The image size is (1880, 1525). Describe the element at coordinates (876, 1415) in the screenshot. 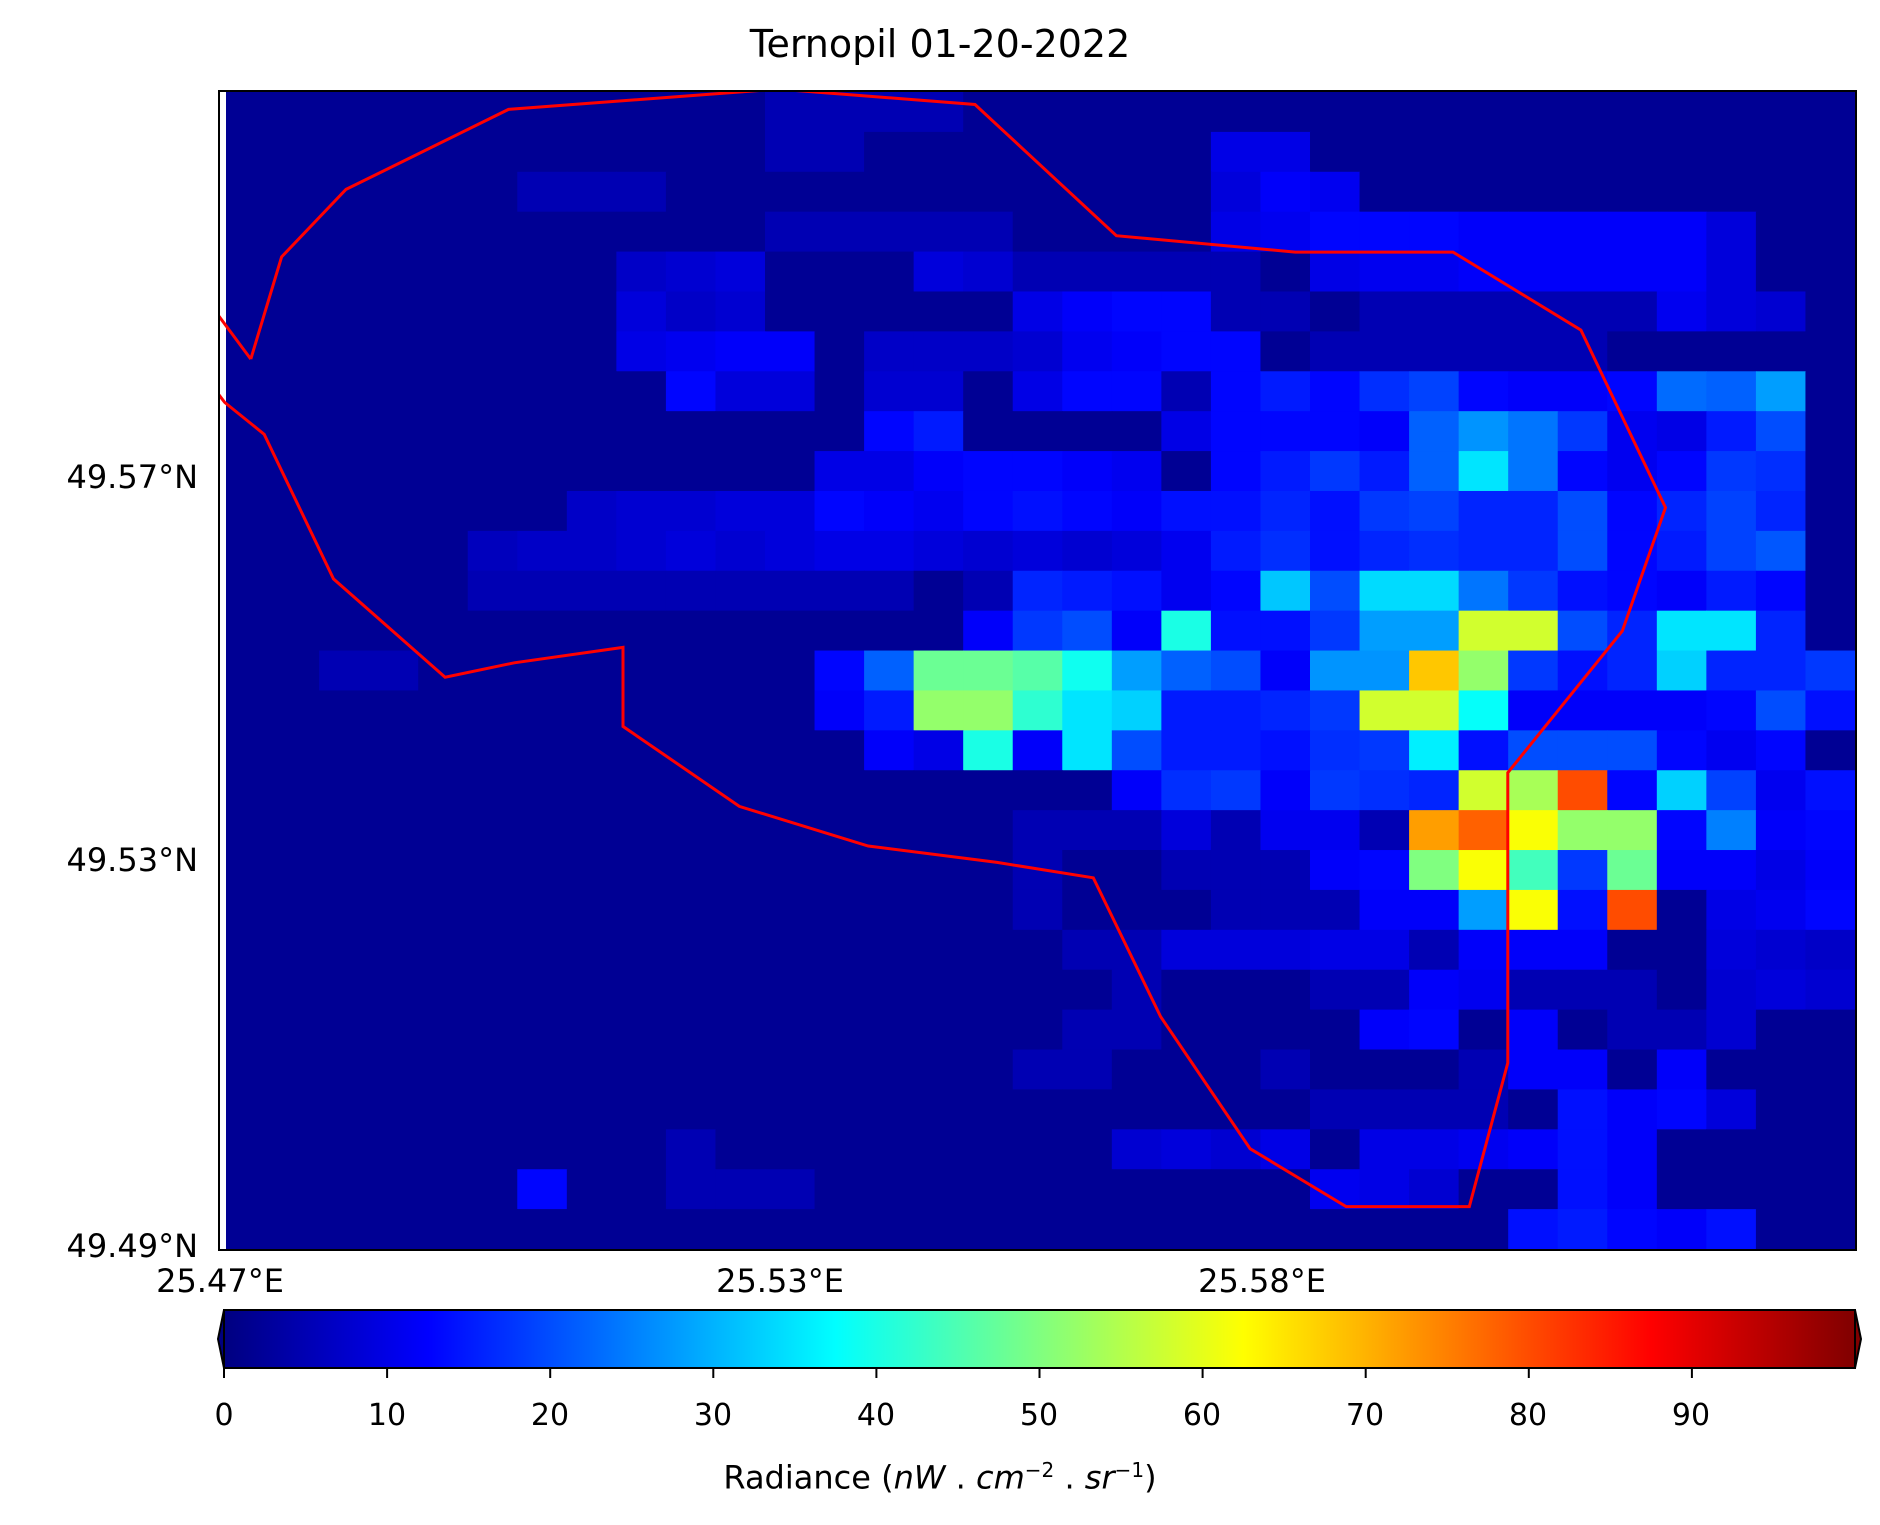

I see `colorbar-tick-4: 40` at that location.